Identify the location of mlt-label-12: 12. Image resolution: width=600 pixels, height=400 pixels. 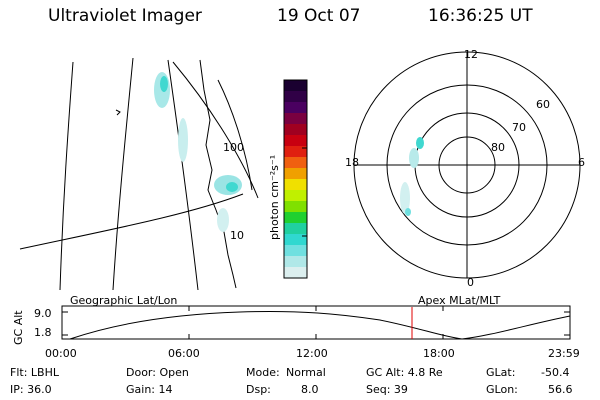
(471, 54).